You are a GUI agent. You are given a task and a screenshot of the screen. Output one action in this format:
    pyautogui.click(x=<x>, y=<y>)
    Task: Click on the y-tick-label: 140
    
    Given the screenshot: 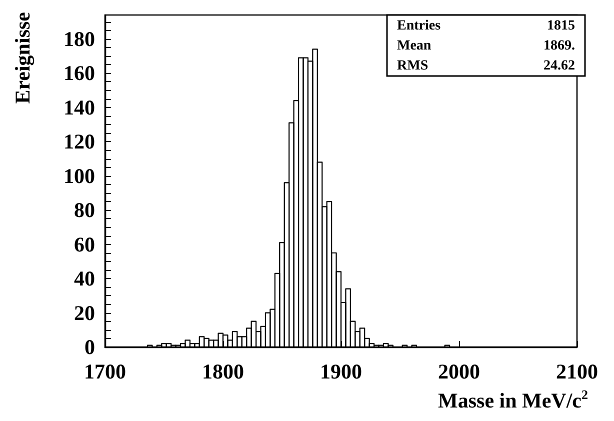 What is the action you would take?
    pyautogui.click(x=79, y=107)
    